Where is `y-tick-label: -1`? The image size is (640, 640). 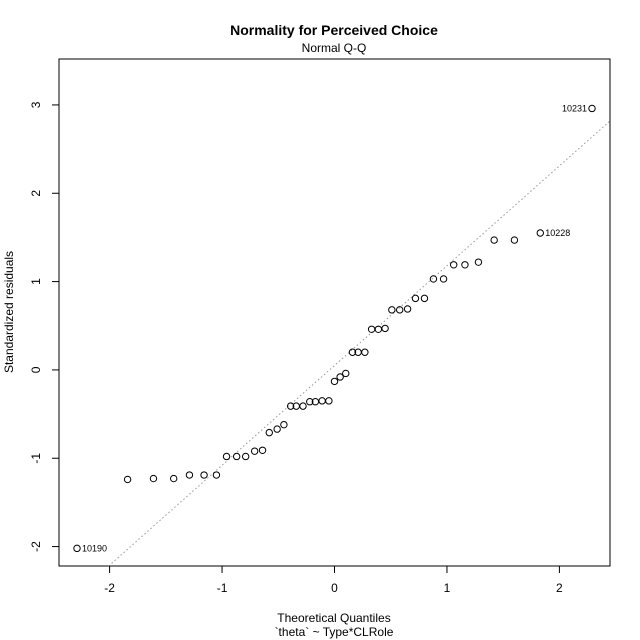 y-tick-label: -1 is located at coordinates (36, 458).